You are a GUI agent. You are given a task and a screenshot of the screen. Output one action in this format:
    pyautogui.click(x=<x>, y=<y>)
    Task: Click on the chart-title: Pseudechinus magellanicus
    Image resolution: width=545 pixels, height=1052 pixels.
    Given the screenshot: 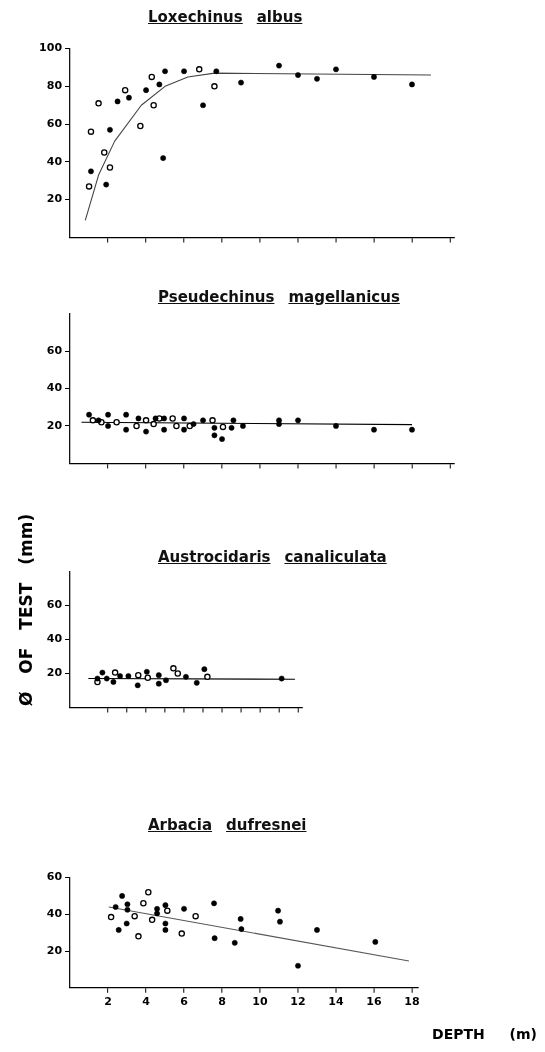 What is the action you would take?
    pyautogui.click(x=279, y=297)
    